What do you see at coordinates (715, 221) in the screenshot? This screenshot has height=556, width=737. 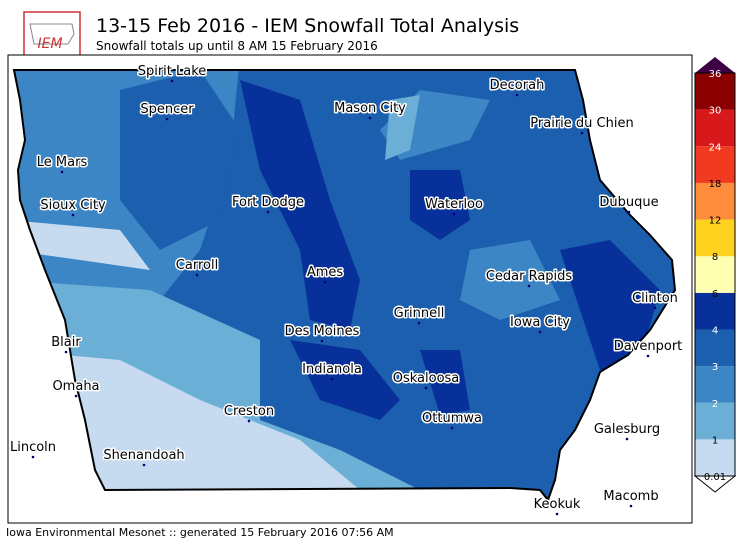 I see `colorbar-label: 12` at bounding box center [715, 221].